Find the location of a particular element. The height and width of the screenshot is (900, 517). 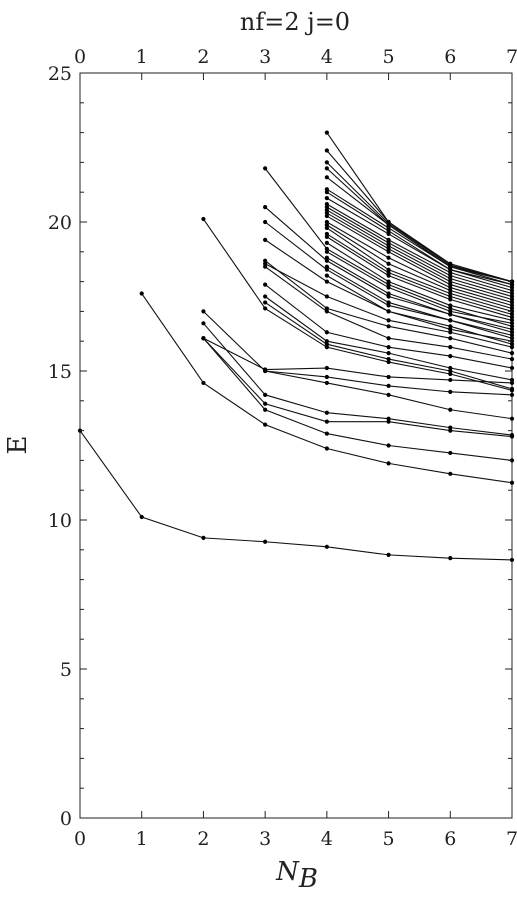

y-axis-title: E is located at coordinates (18, 445).